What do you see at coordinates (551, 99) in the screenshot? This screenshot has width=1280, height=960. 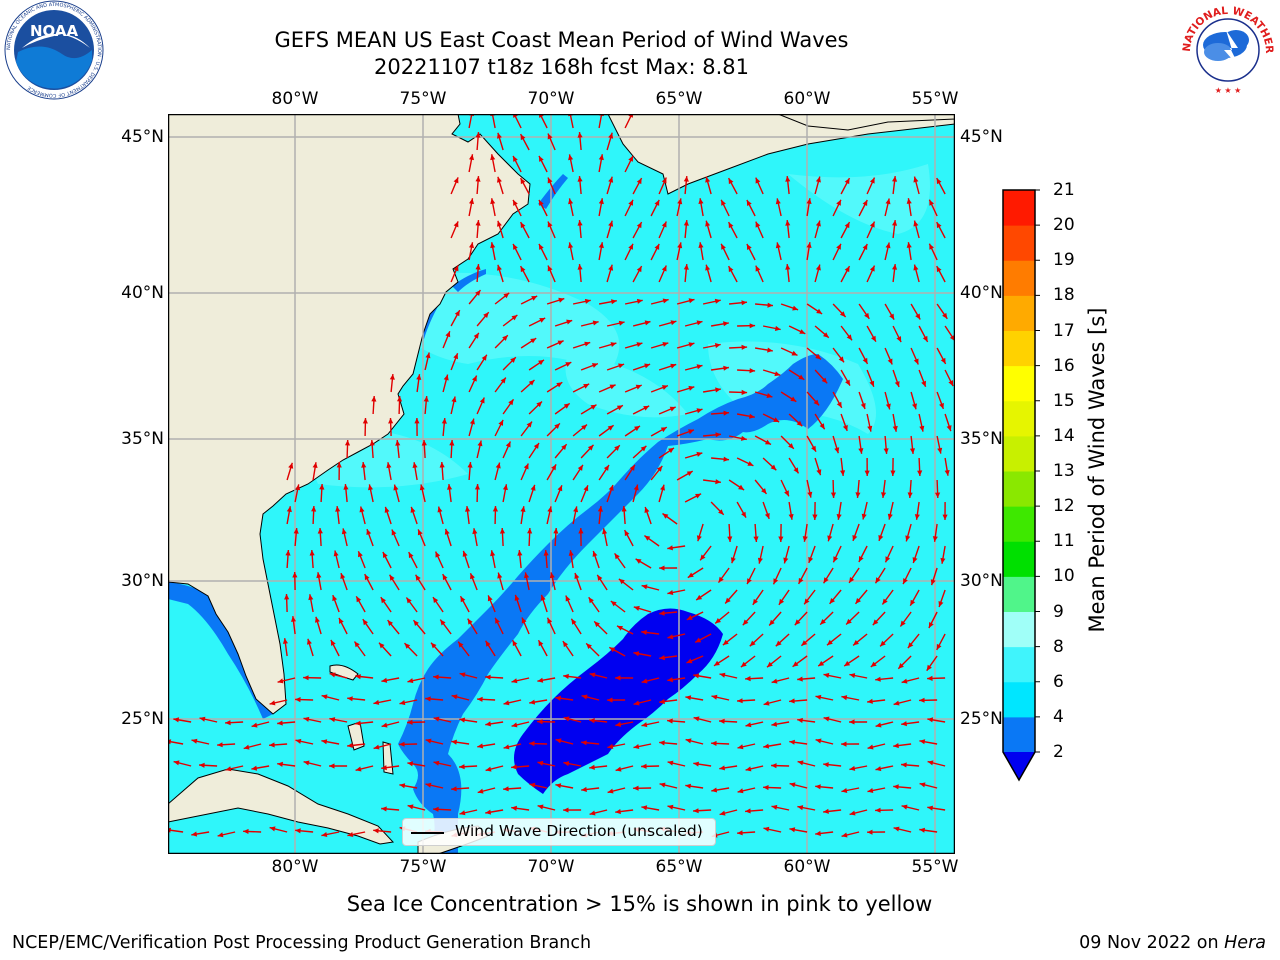 I see `lon-label-top: 70°W` at bounding box center [551, 99].